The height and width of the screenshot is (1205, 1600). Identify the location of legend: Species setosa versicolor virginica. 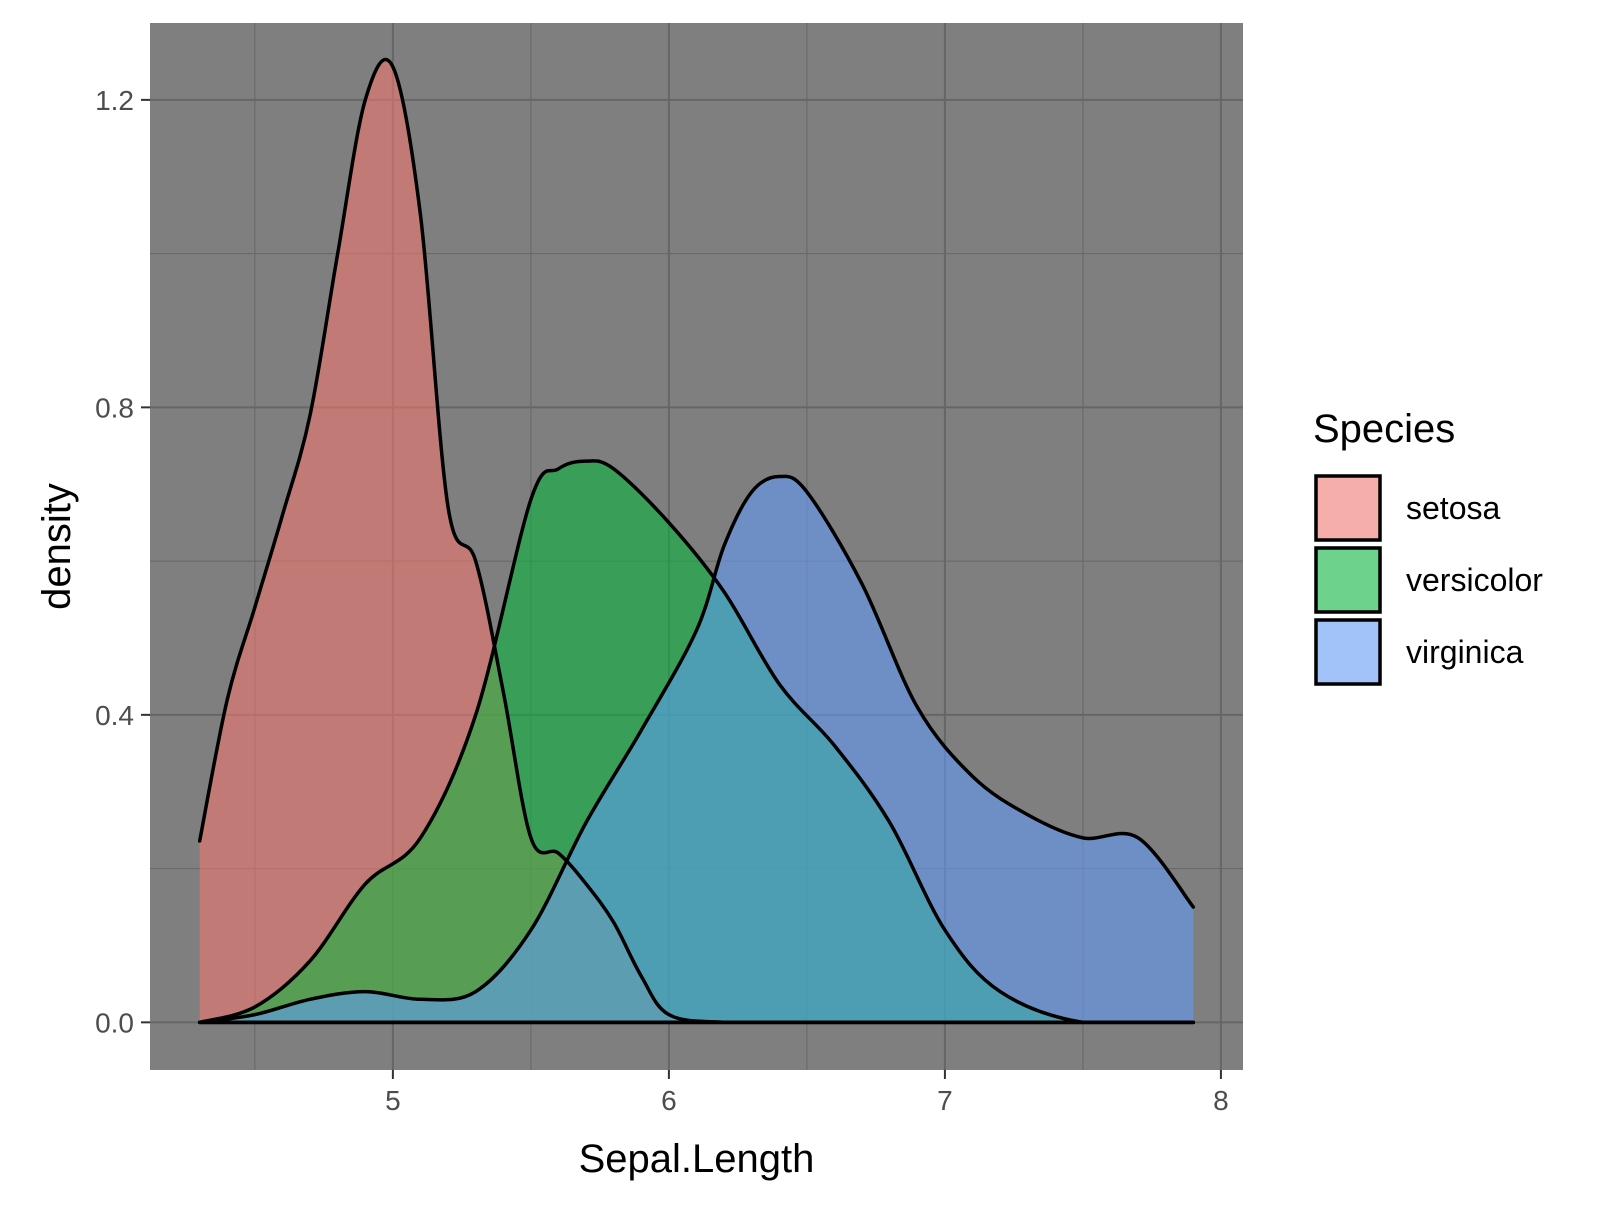
(1428, 546).